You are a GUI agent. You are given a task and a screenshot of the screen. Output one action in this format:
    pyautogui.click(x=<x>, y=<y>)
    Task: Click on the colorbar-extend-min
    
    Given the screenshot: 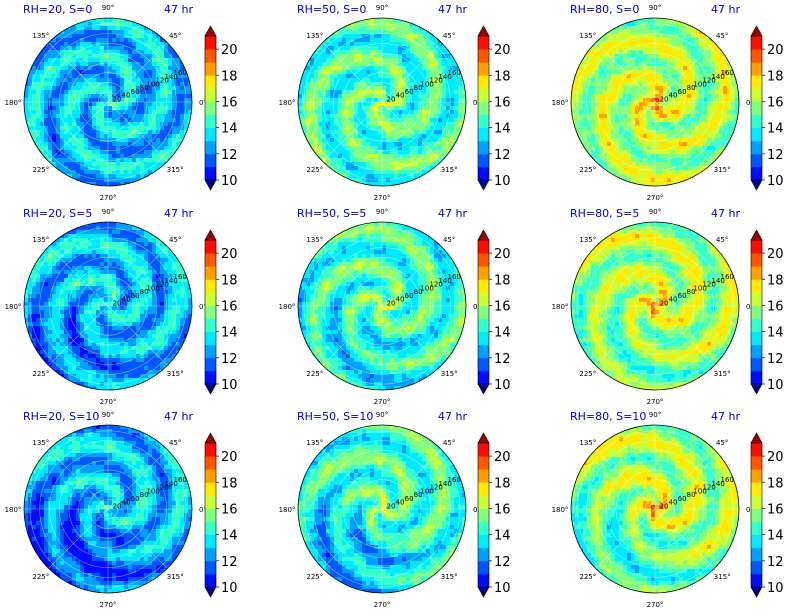 What is the action you would take?
    pyautogui.click(x=210, y=389)
    